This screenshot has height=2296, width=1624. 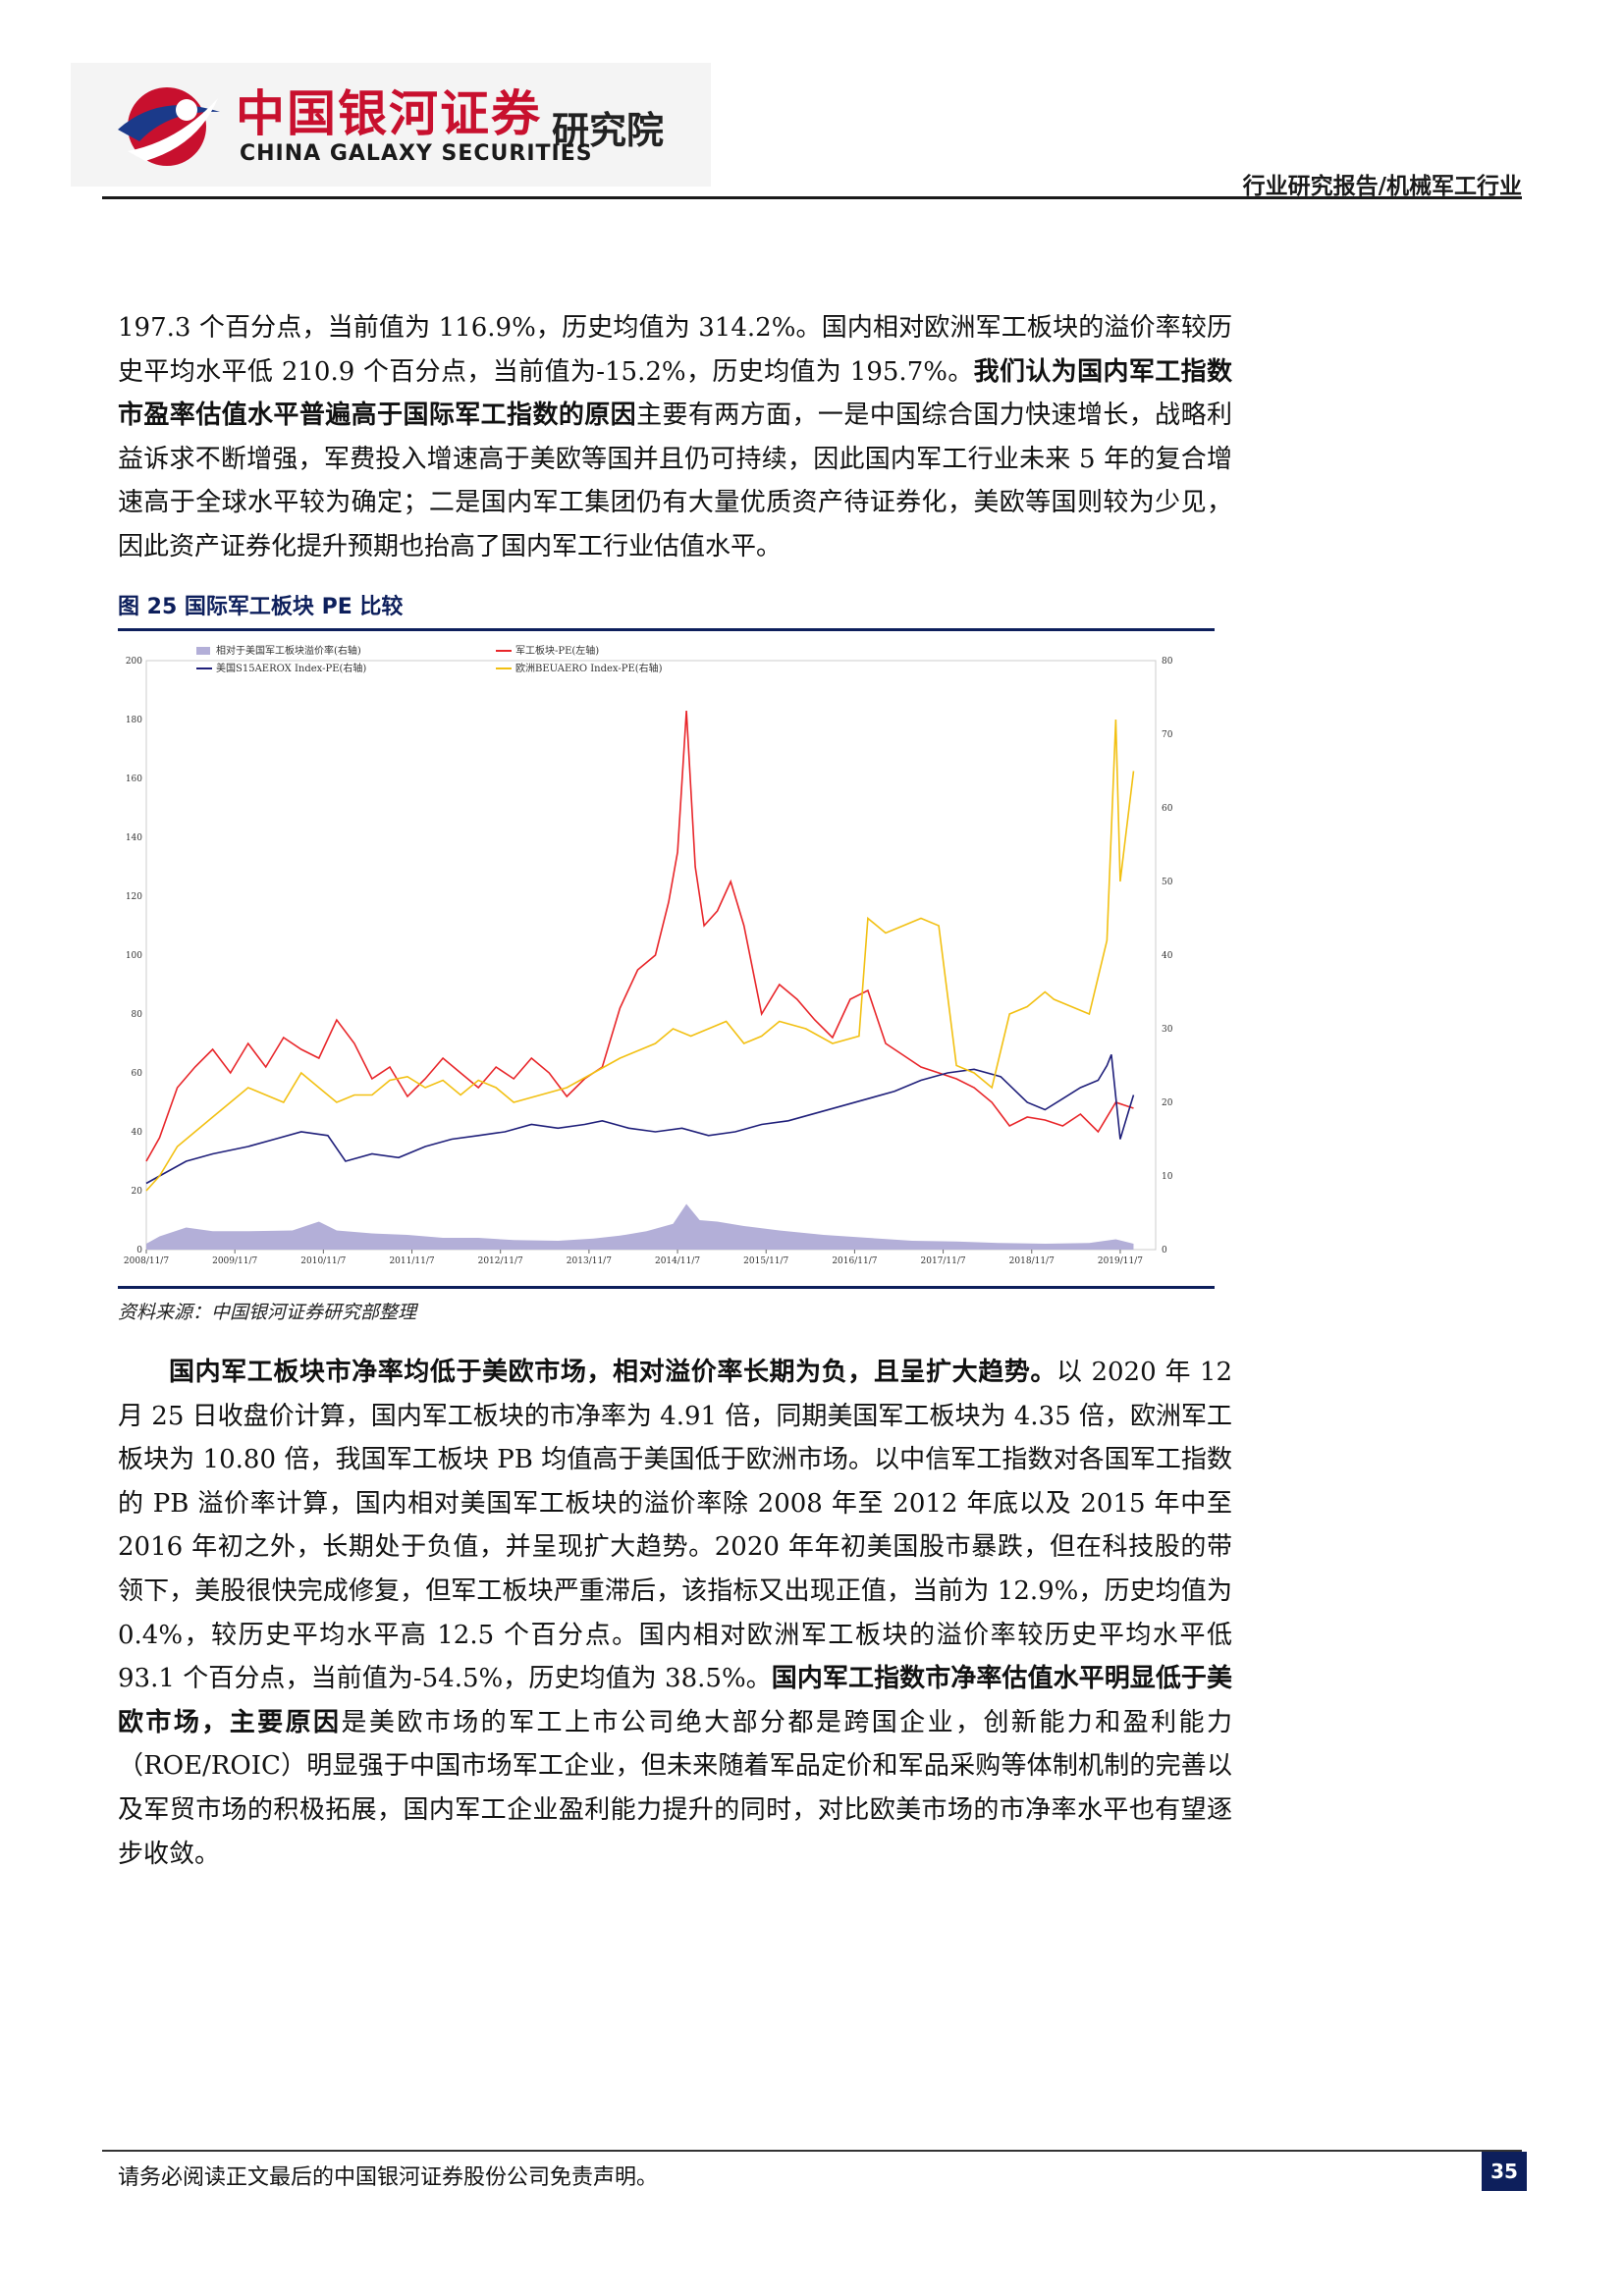 What do you see at coordinates (139, 1250) in the screenshot?
I see `y-left-tick-label: 0` at bounding box center [139, 1250].